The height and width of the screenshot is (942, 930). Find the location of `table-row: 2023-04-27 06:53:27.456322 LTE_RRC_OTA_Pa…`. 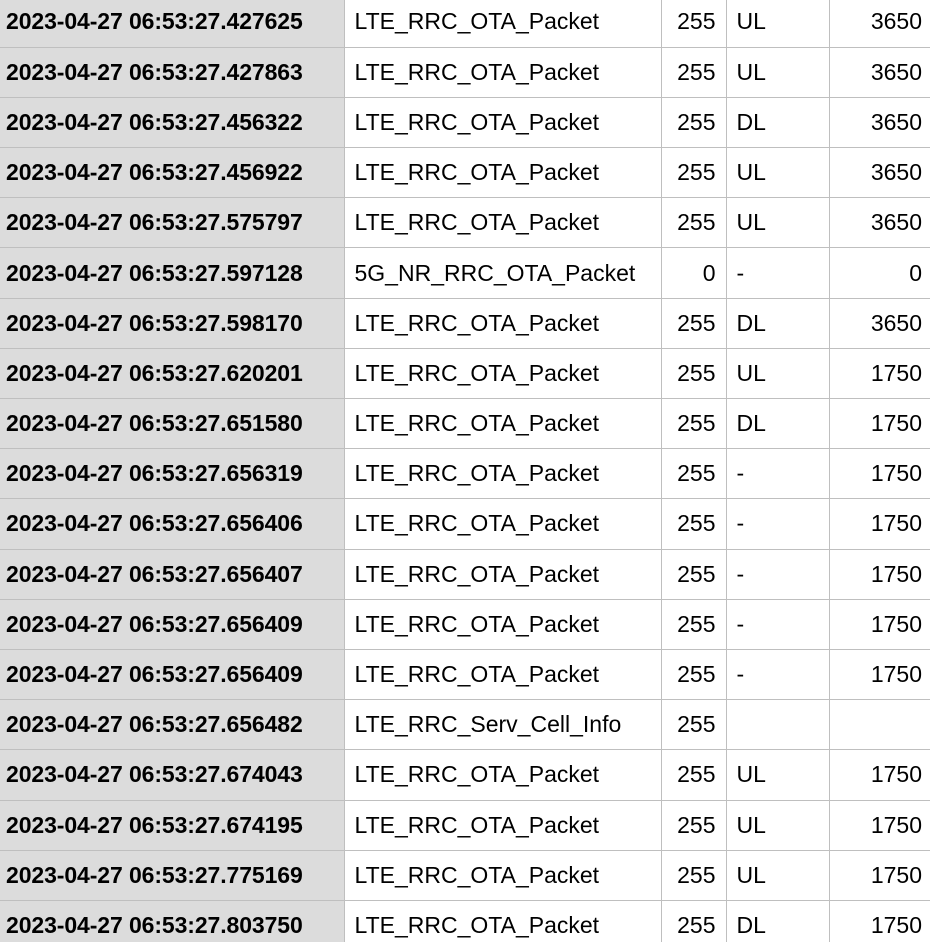

table-row: 2023-04-27 06:53:27.456322 LTE_RRC_OTA_Pa… is located at coordinates (465, 123).